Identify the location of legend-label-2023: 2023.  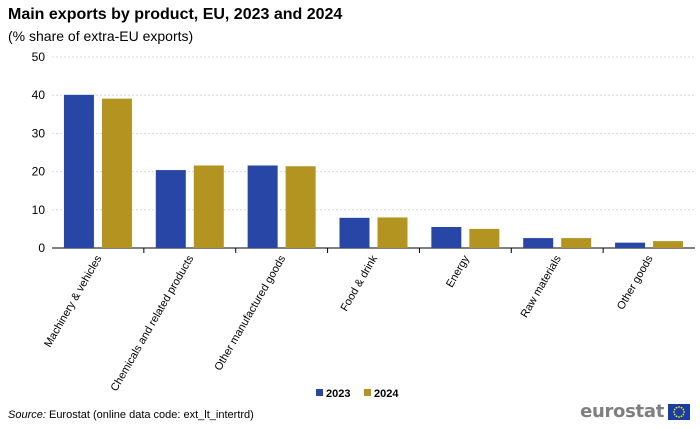
(338, 394).